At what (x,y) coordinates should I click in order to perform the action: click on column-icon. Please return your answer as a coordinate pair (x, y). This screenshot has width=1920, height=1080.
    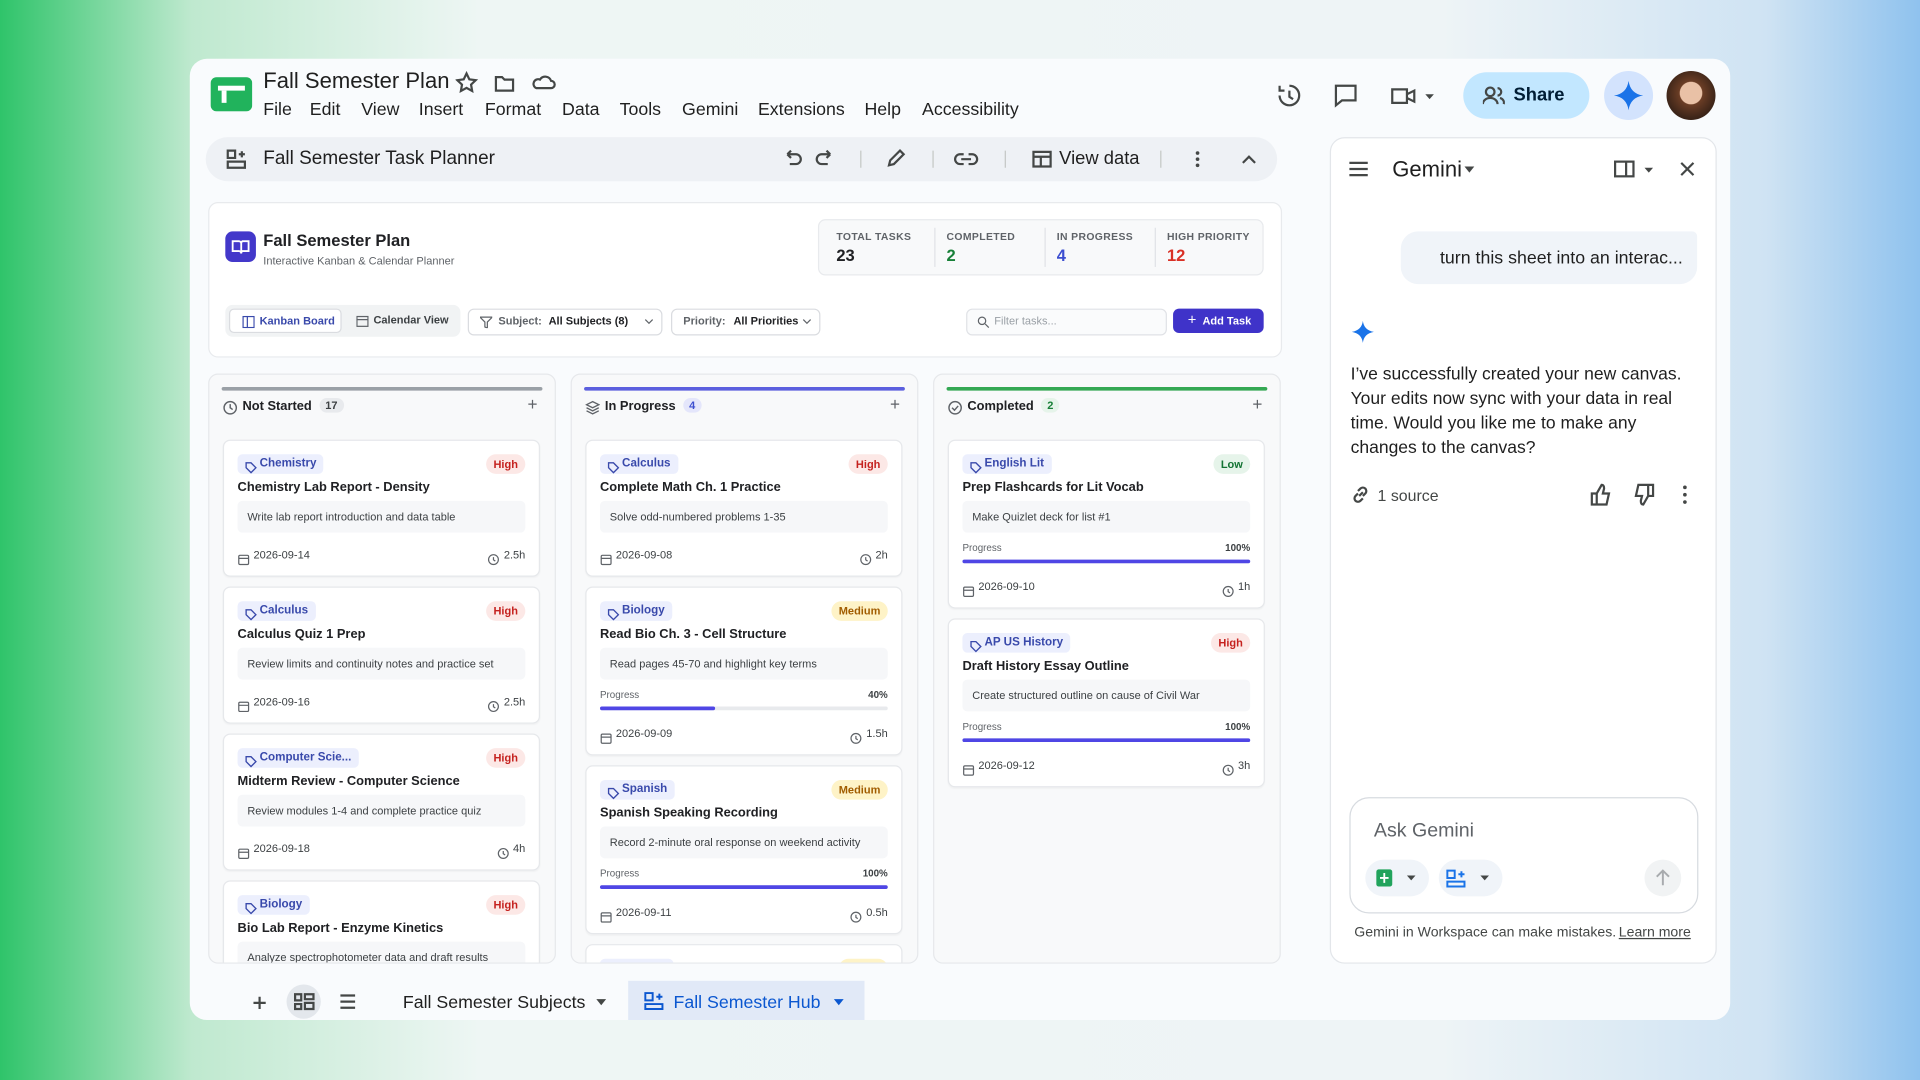
    Looking at the image, I should click on (230, 410).